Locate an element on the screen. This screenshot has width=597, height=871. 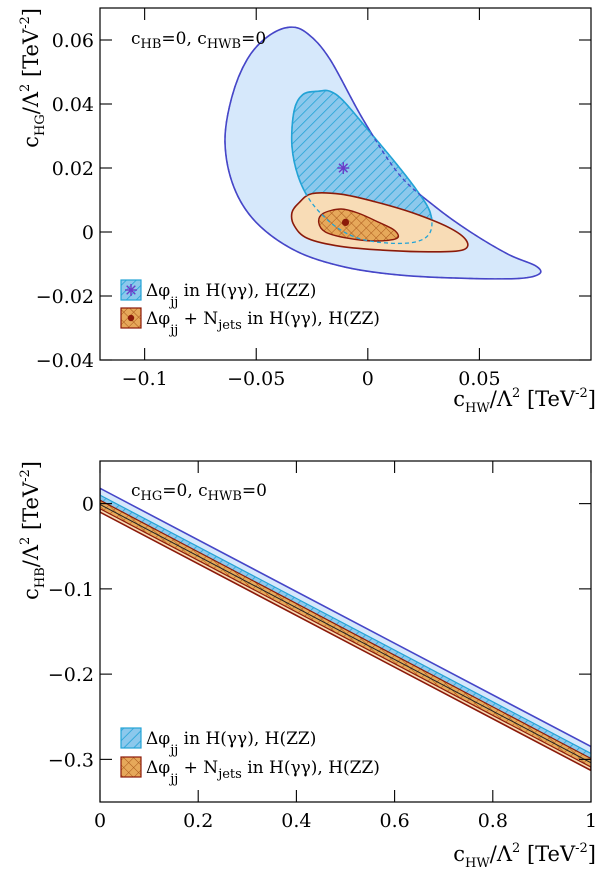
bottom-legend-entry-dphi: Δφjj in H(γγ), H(ZZ) is located at coordinates (218, 742).